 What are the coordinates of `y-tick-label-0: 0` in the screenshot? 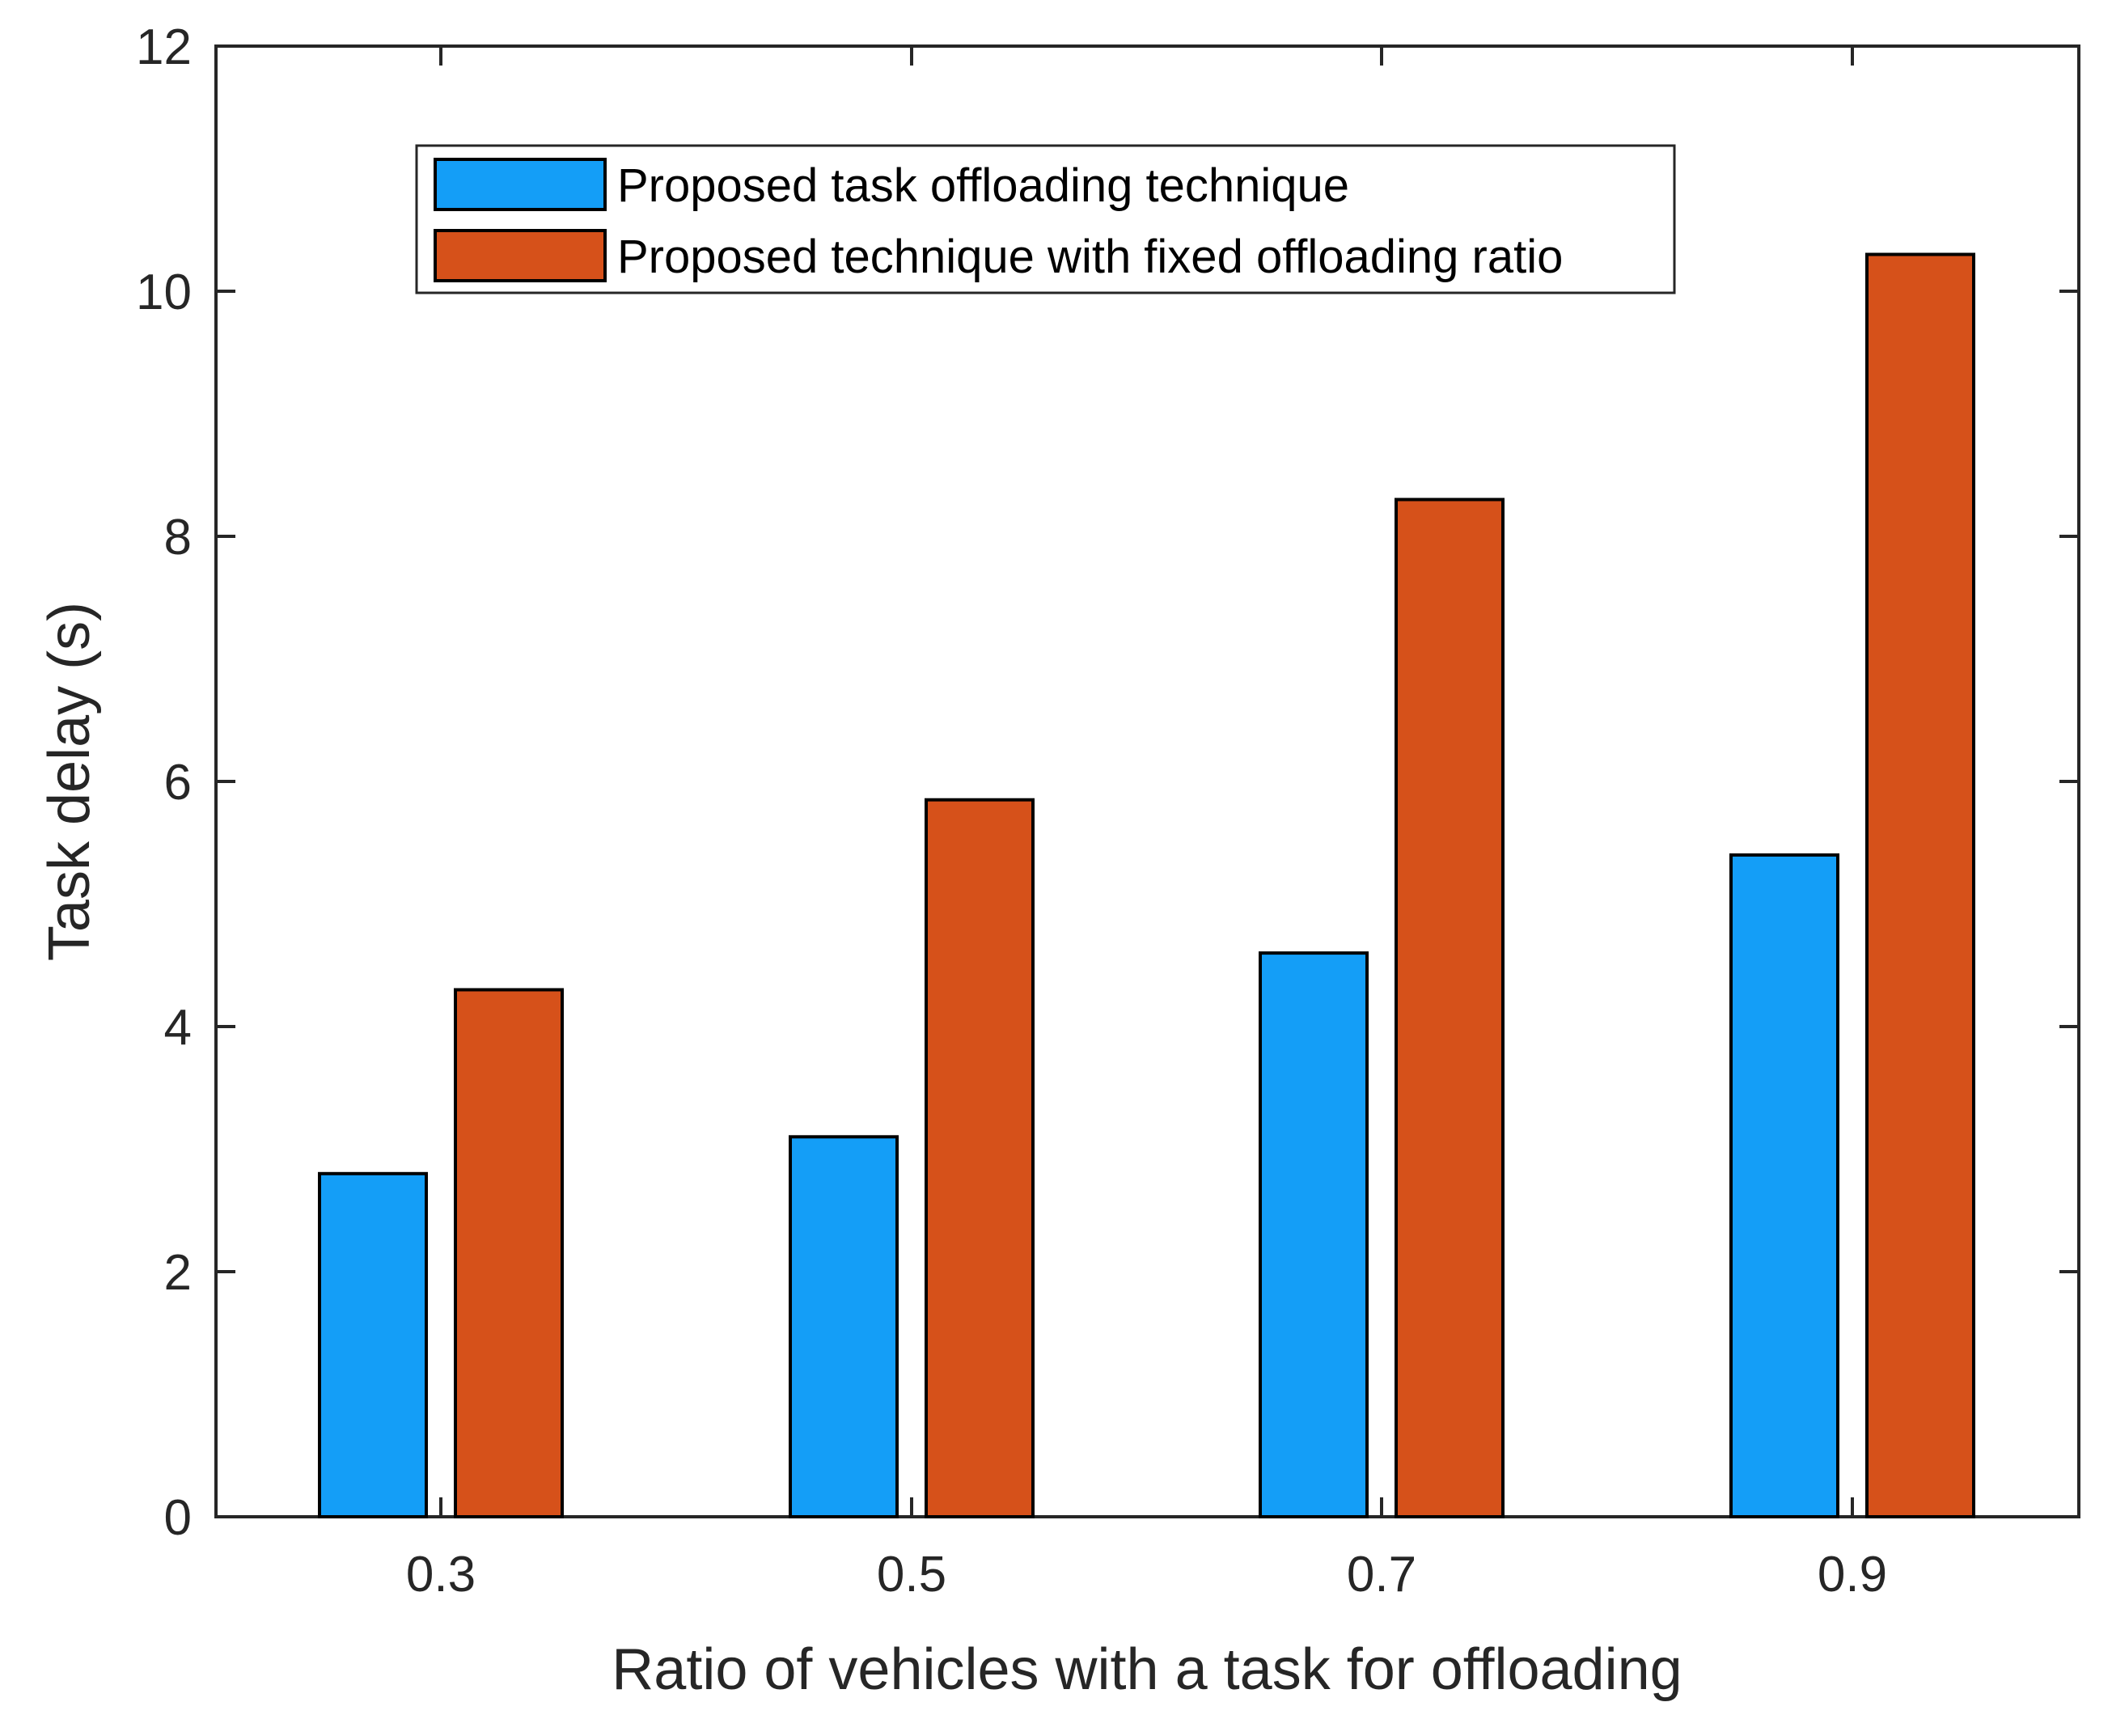 It's located at (178, 1518).